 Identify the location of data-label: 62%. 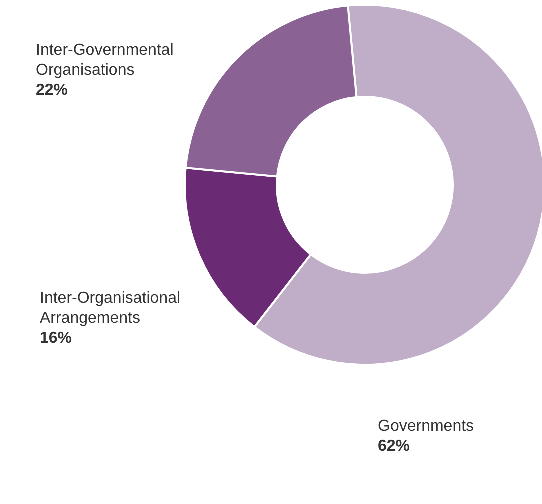
(394, 446).